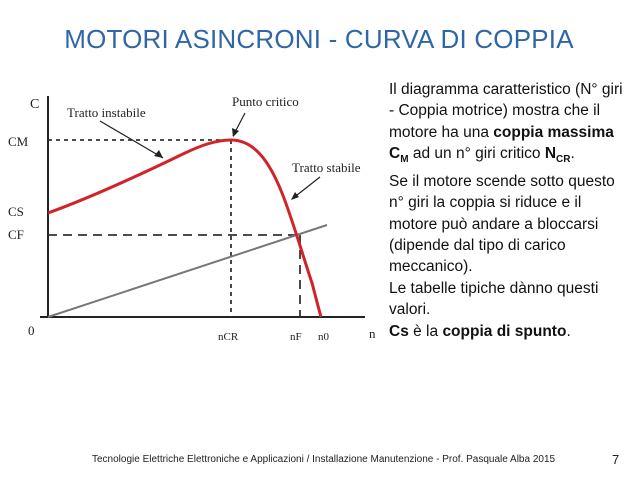 This screenshot has width=638, height=479. Describe the element at coordinates (16, 211) in the screenshot. I see `cs-label: CS` at that location.